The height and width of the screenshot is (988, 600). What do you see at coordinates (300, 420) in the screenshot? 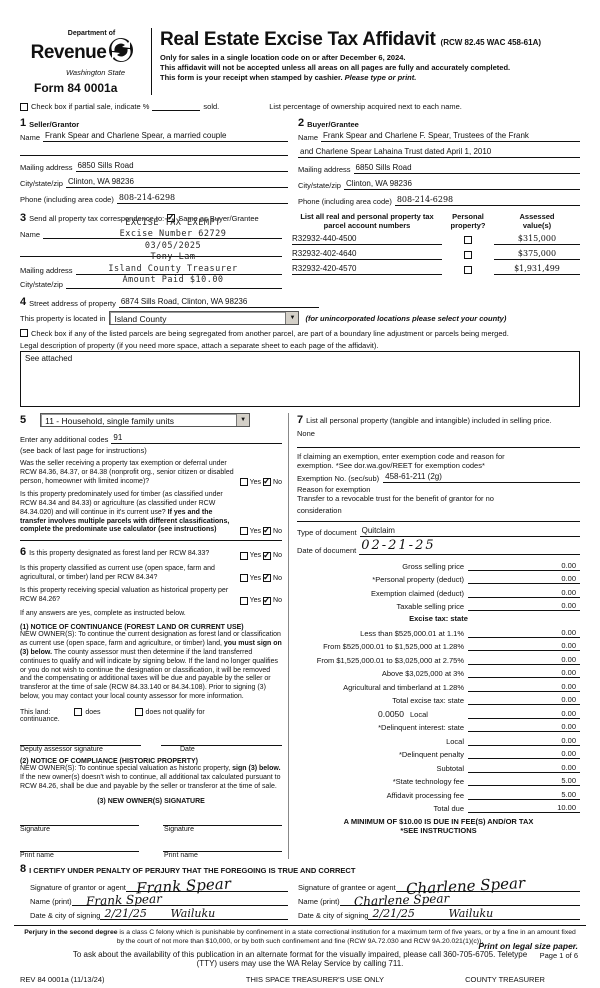
I see `section-7-number: 7` at bounding box center [300, 420].